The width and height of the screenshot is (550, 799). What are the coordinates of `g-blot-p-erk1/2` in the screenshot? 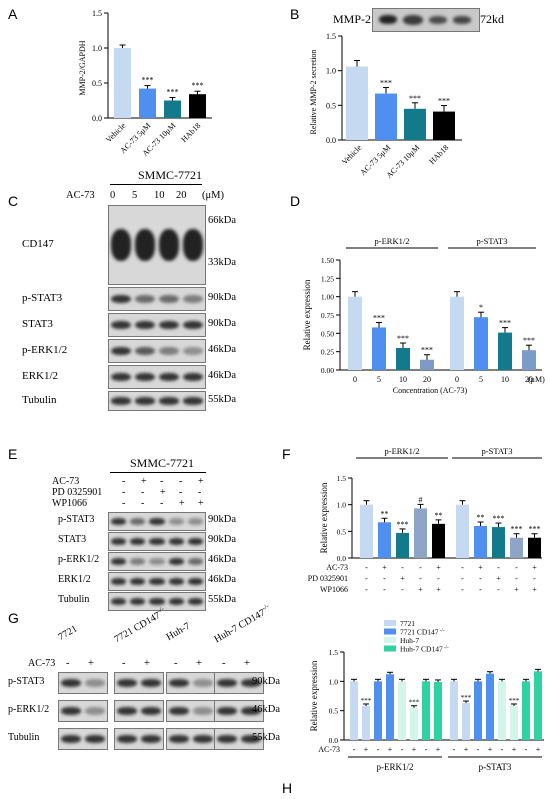 It's located at (83, 711).